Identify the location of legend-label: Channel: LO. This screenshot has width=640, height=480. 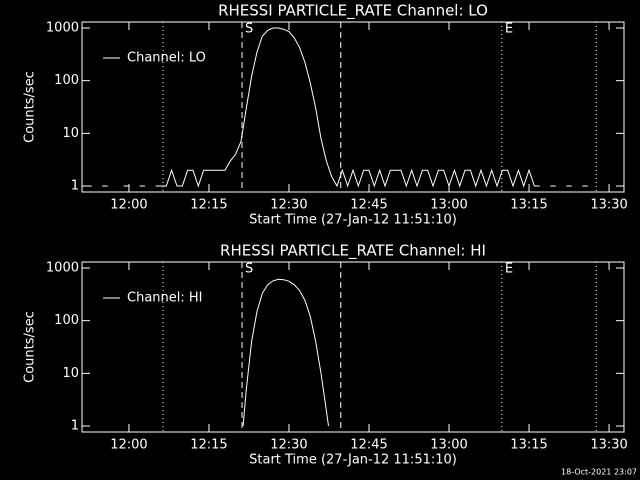
(166, 58).